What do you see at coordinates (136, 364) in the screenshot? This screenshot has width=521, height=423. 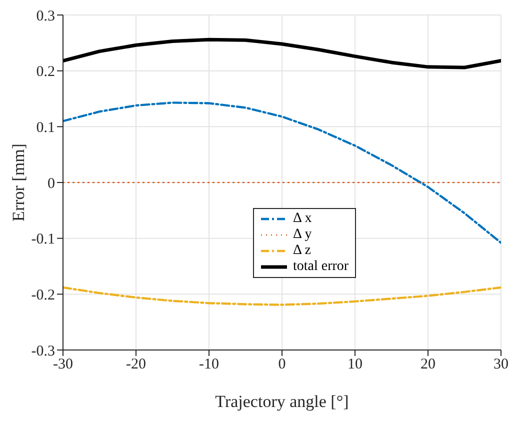 I see `x-tick-label: -20` at bounding box center [136, 364].